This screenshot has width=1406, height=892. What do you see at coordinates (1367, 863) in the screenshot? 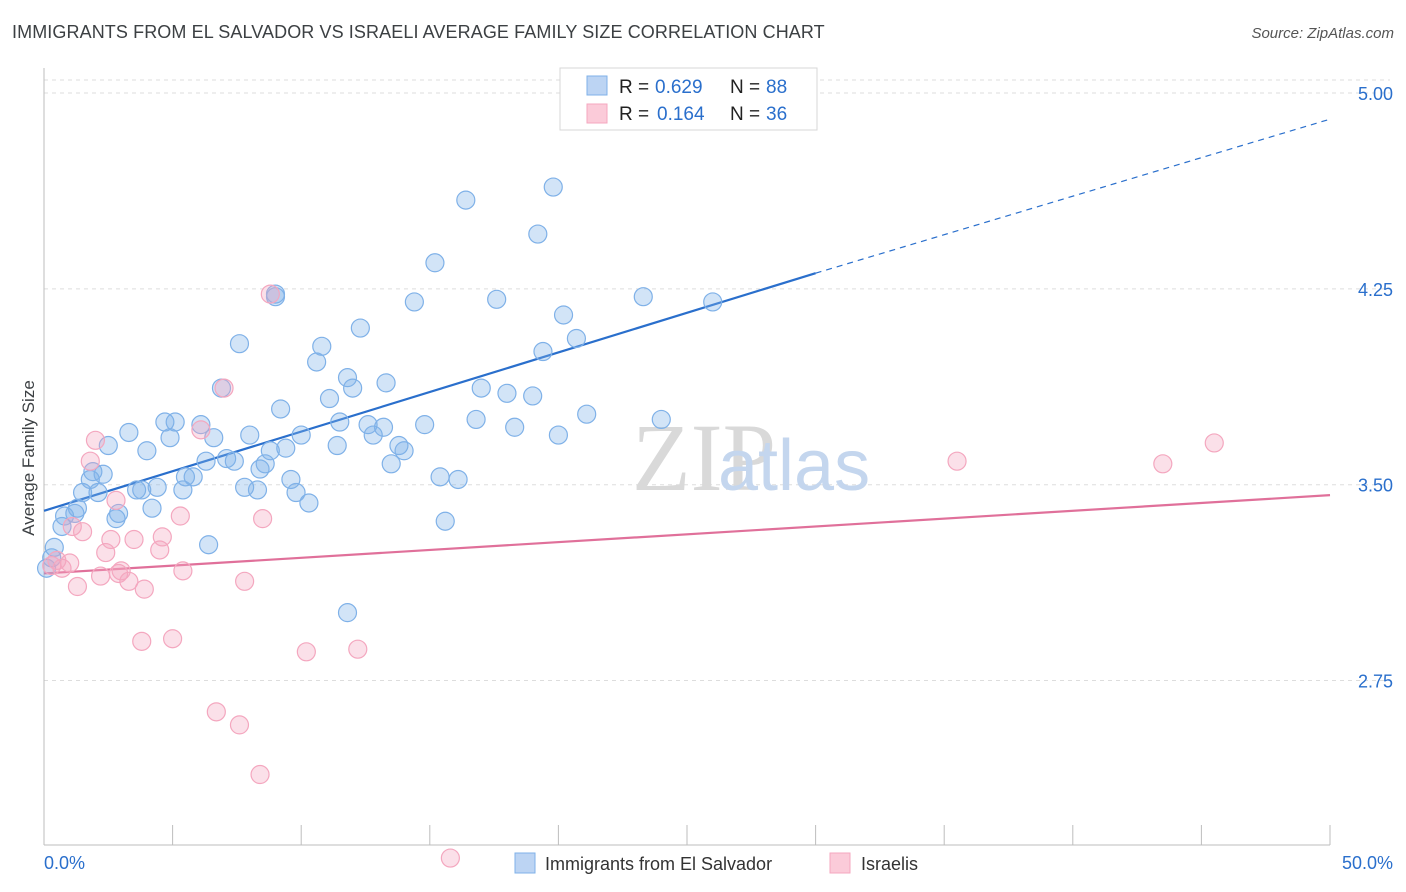
I see `x-tick-label: 50.0%` at bounding box center [1367, 863].